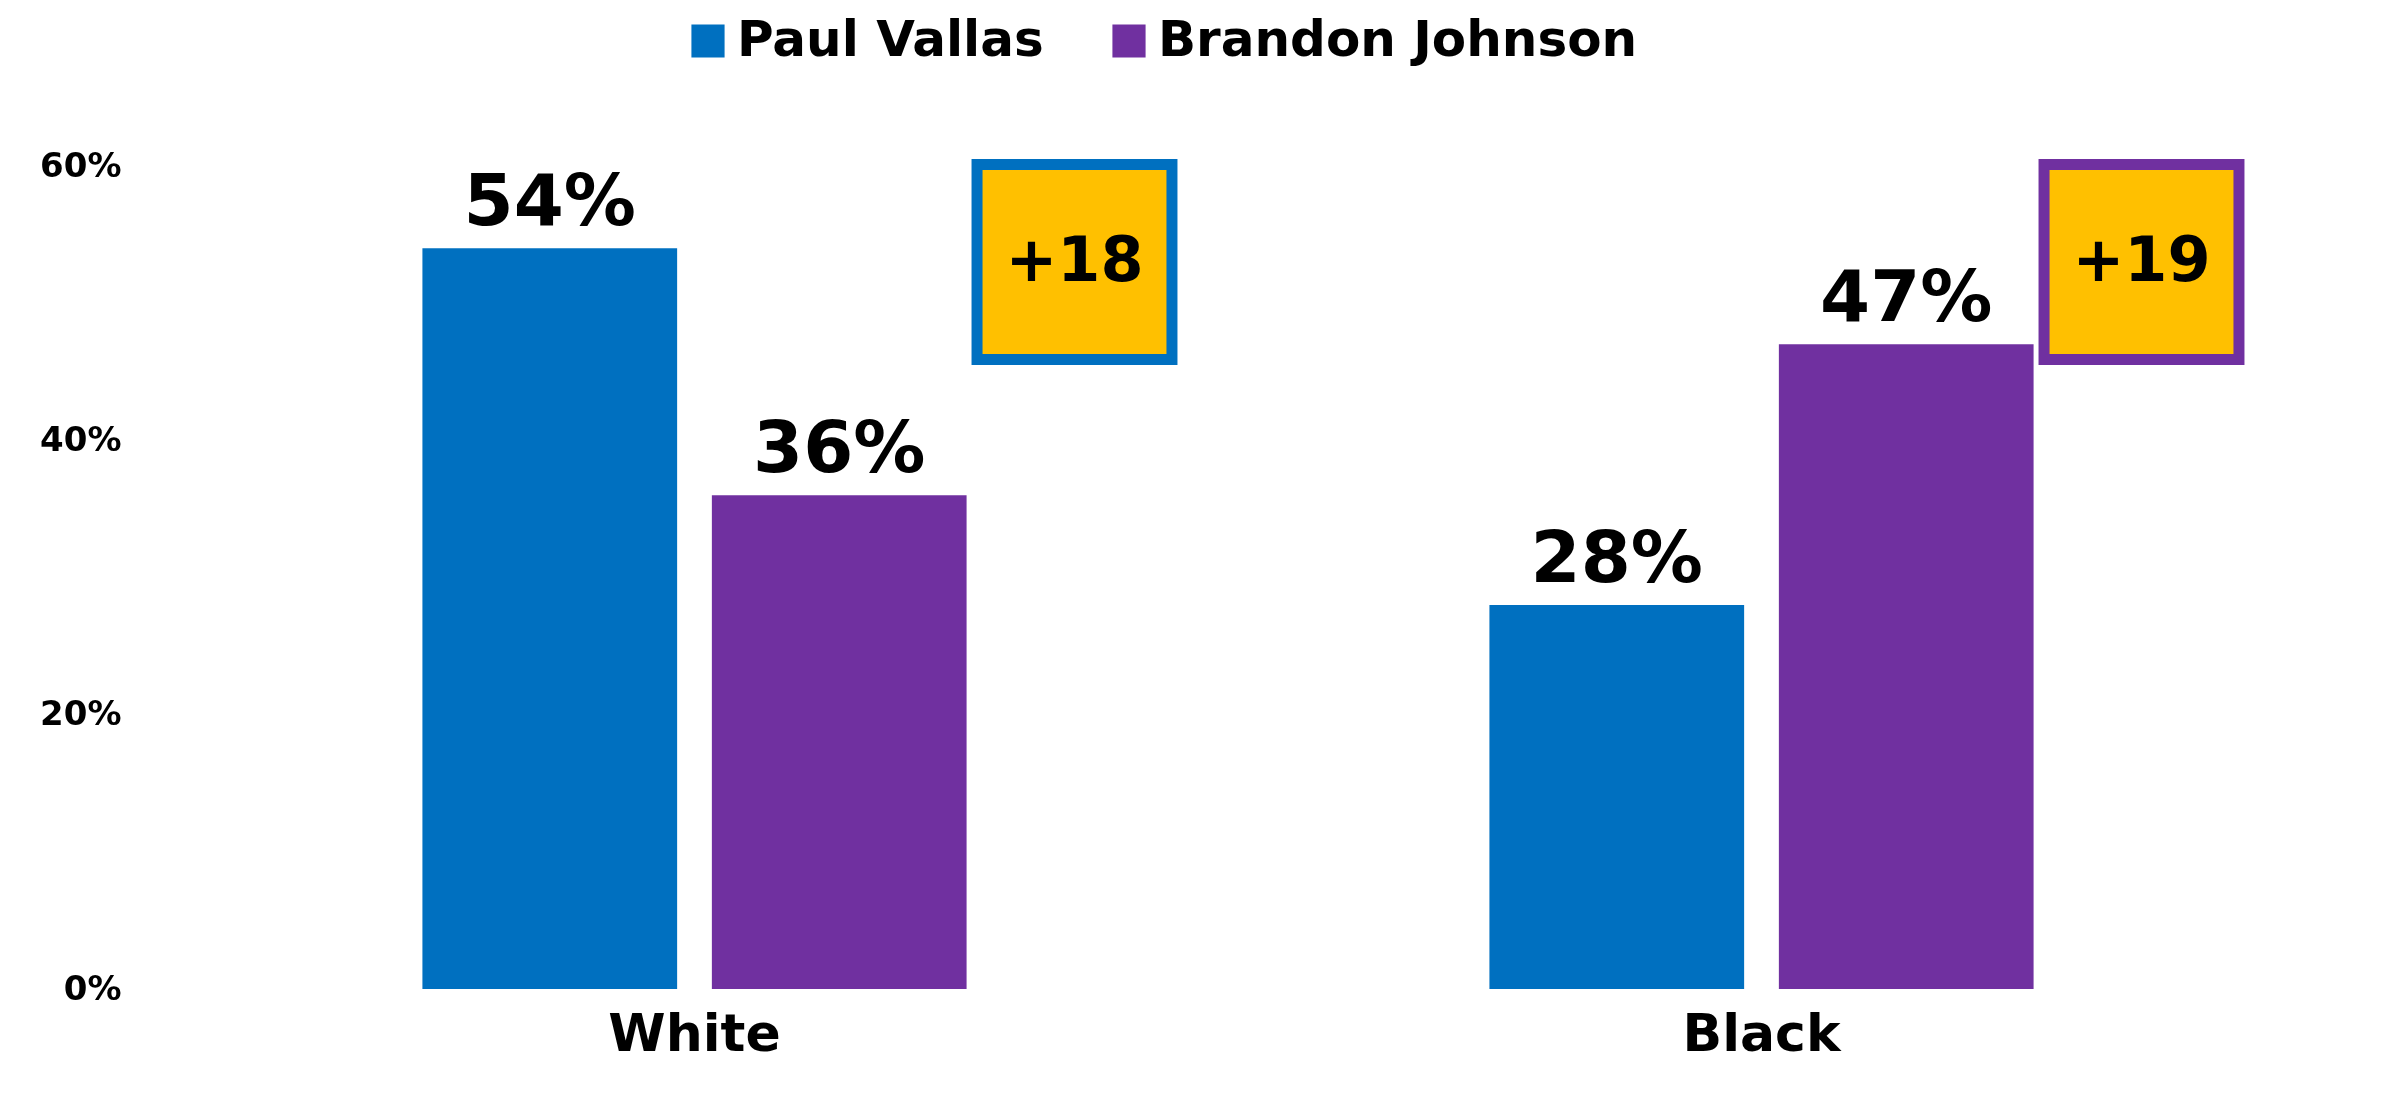 The image size is (2407, 1103). Describe the element at coordinates (1906, 296) in the screenshot. I see `data-label: 47%` at that location.